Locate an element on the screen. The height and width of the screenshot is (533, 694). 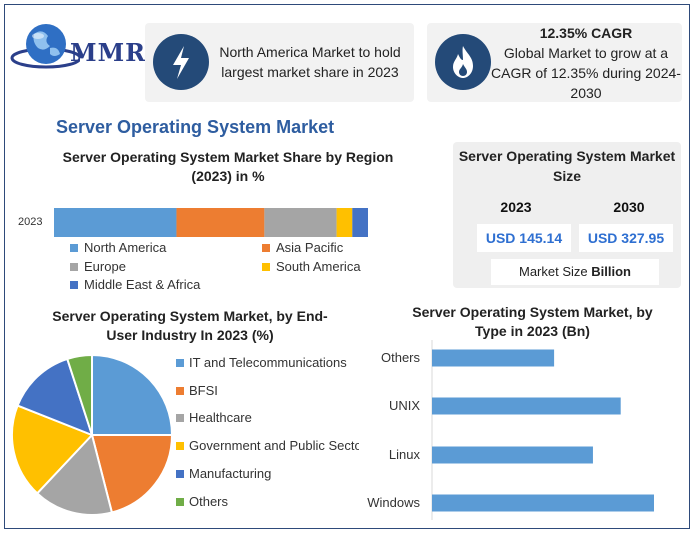
legend-label: BFSI is located at coordinates (203, 390).